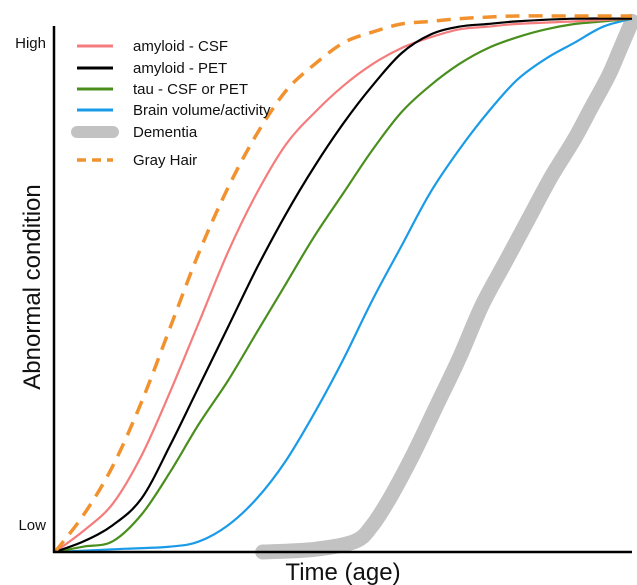  I want to click on y-axis-title: Abnormal condition, so click(32, 286).